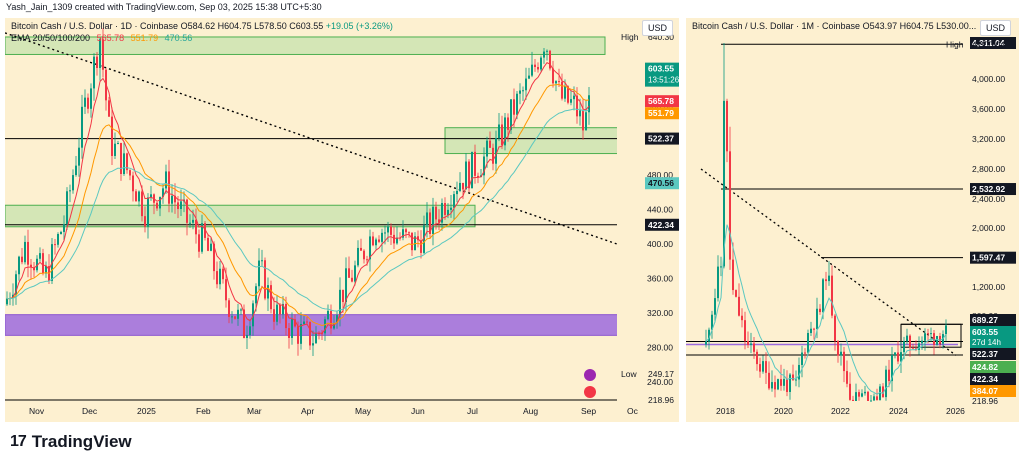 The image size is (1024, 465). Describe the element at coordinates (633, 411) in the screenshot. I see `date-tick-label: Oc` at that location.